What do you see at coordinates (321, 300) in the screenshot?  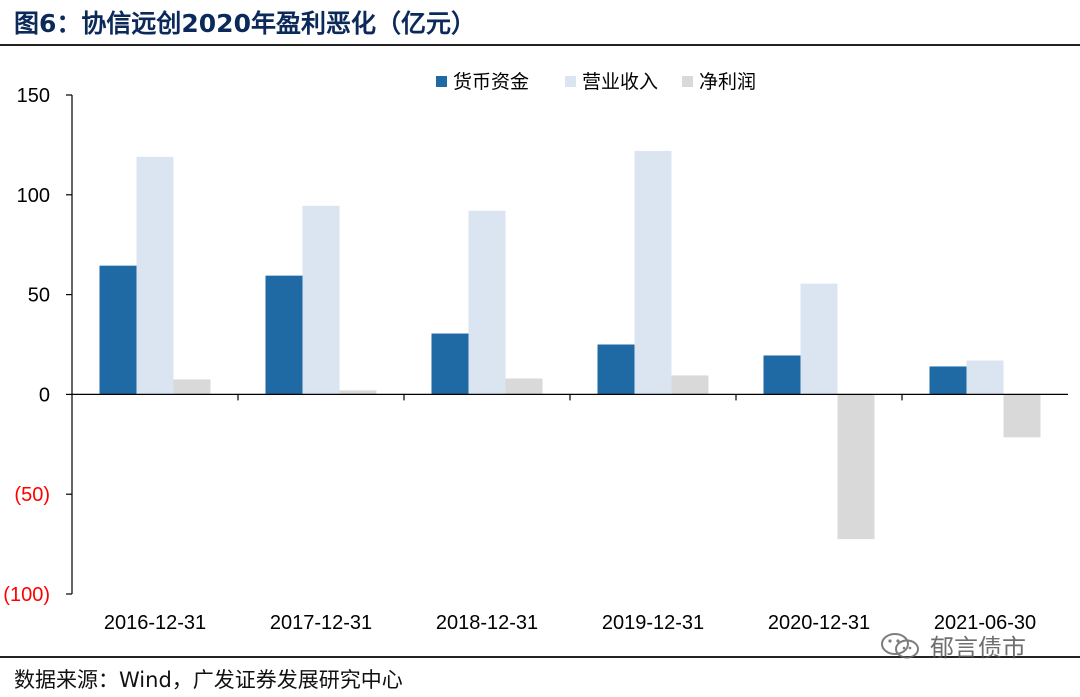 I see `bar-营业收入-2017-12-31` at bounding box center [321, 300].